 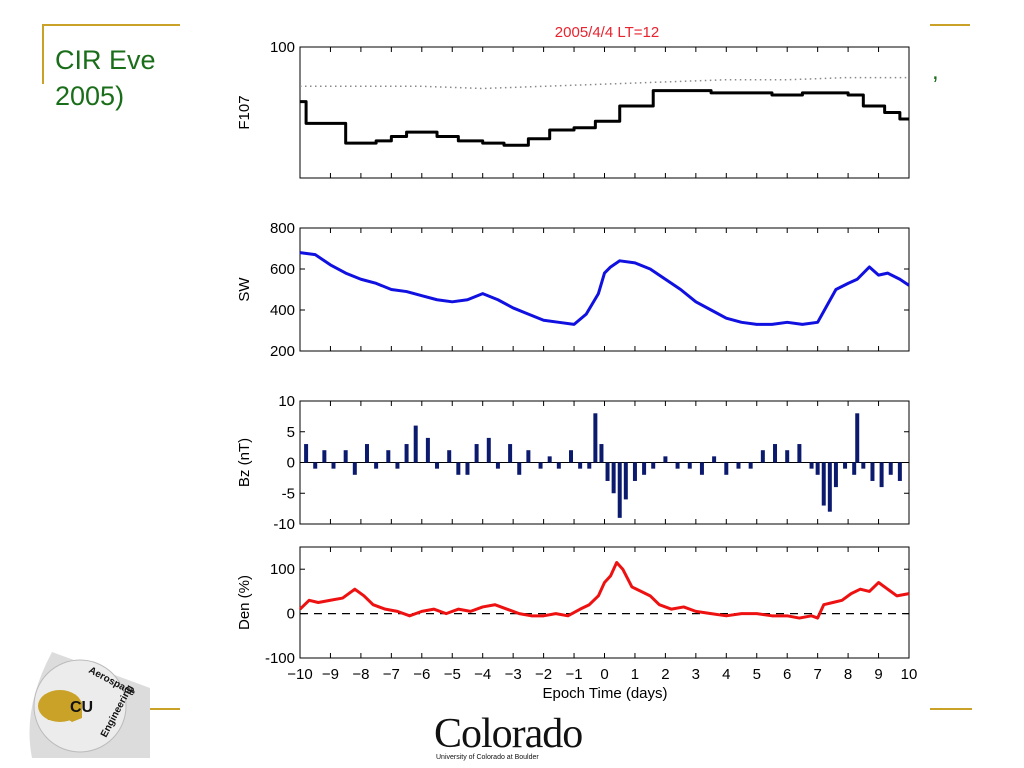 What do you see at coordinates (111, 25) in the screenshot?
I see `top-left-accent-line` at bounding box center [111, 25].